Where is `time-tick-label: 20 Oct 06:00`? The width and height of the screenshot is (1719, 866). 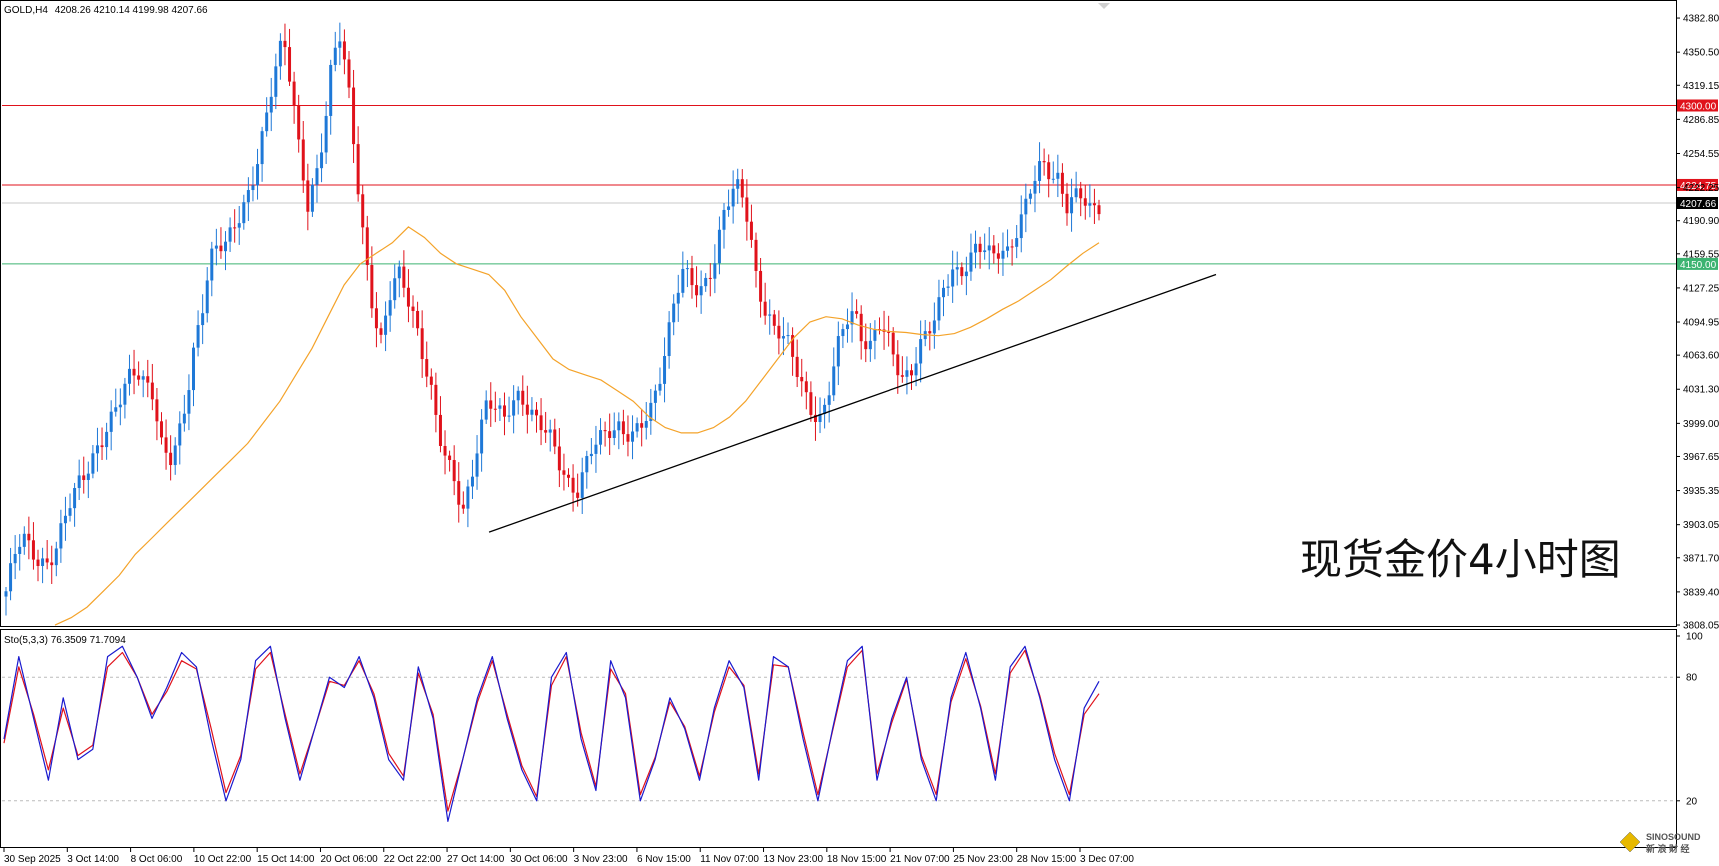
time-tick-label: 20 Oct 06:00 is located at coordinates (349, 859).